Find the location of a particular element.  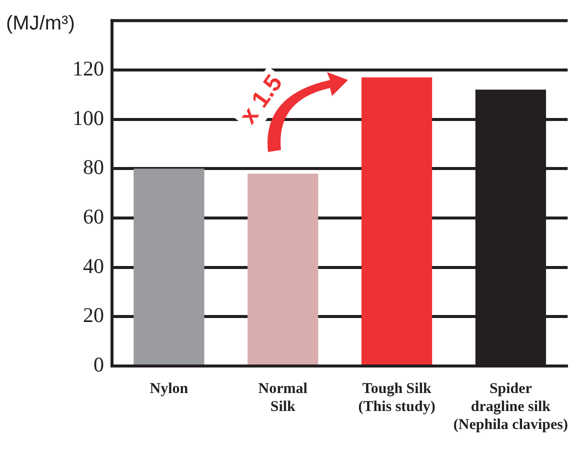

y-axis-title: (MJ/m³) is located at coordinates (40, 23).